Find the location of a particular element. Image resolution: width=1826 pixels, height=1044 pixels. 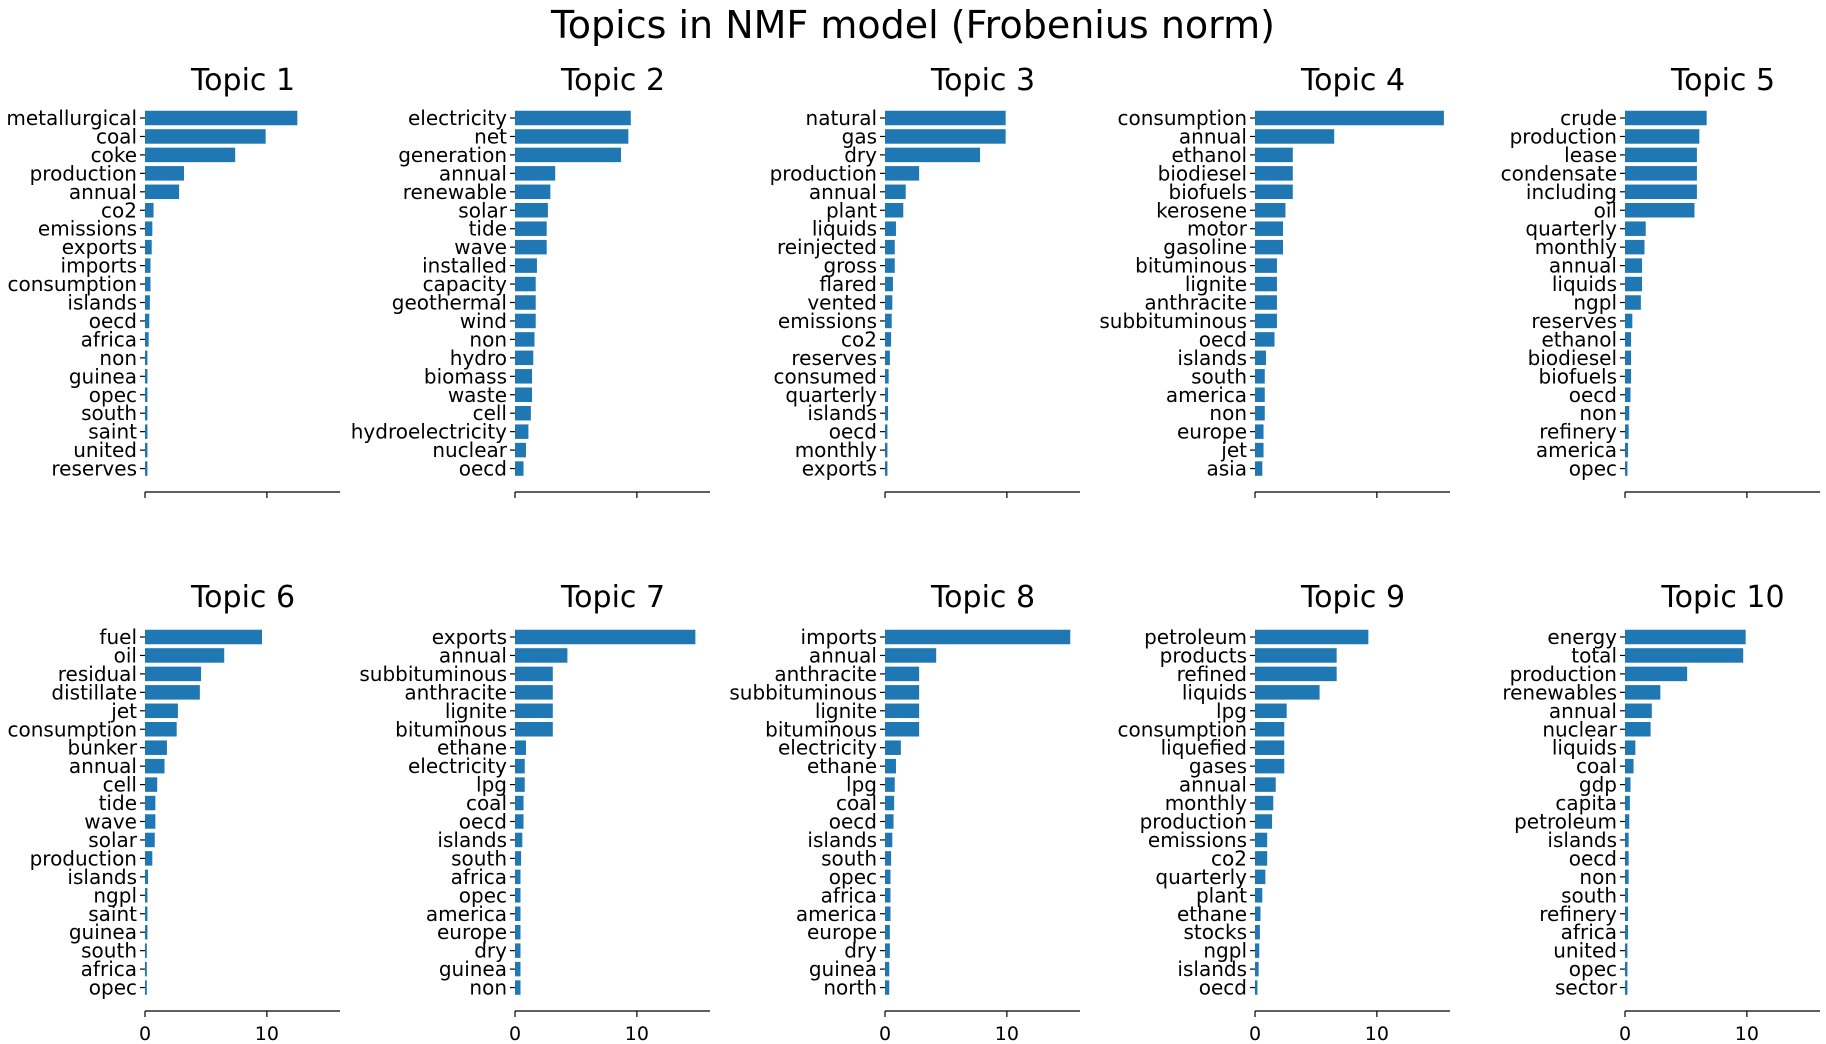

bar-lignite is located at coordinates (902, 711).